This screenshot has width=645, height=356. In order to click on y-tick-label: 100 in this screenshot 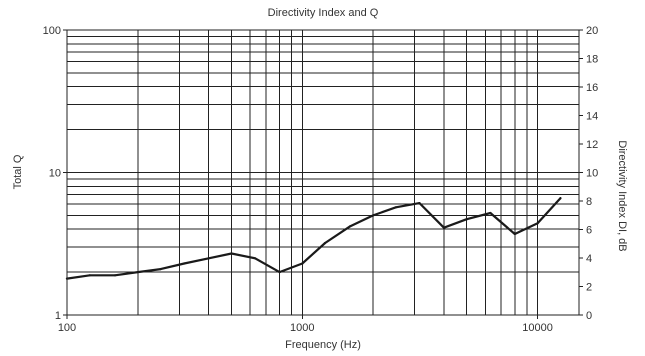, I will do `click(52, 31)`.